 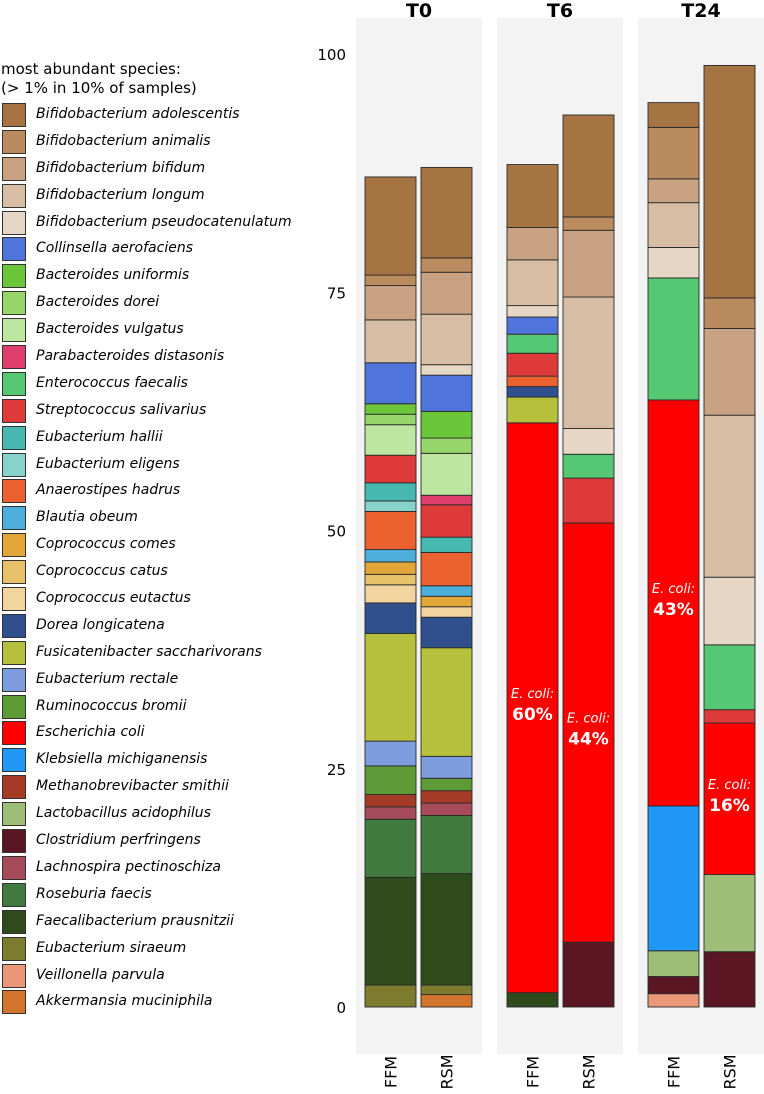 I want to click on bar-segment-t24-rsm-clostridium-perfringens, so click(x=729, y=979).